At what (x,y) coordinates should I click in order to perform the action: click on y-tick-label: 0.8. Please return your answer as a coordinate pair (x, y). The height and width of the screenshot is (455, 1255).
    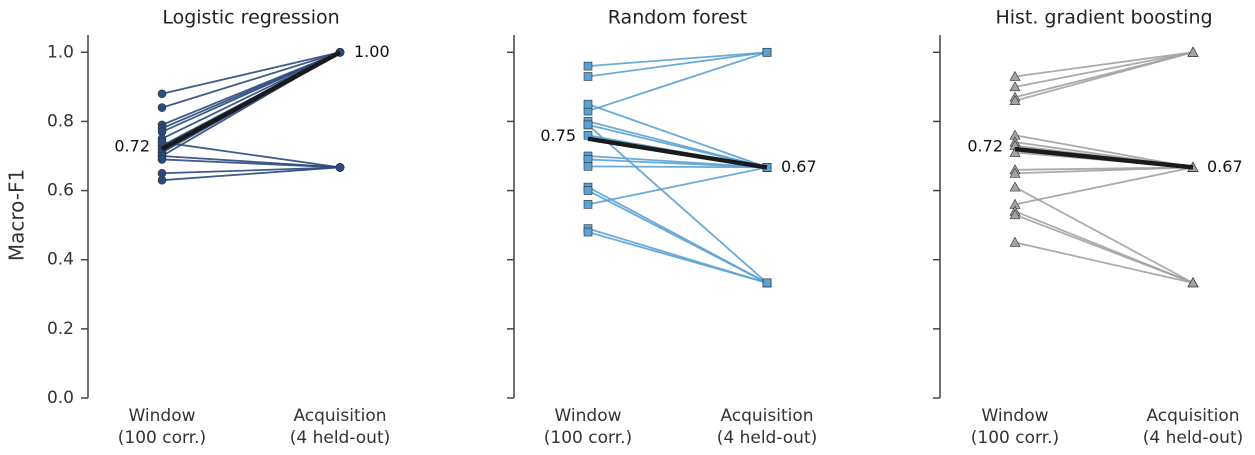
    Looking at the image, I should click on (60, 121).